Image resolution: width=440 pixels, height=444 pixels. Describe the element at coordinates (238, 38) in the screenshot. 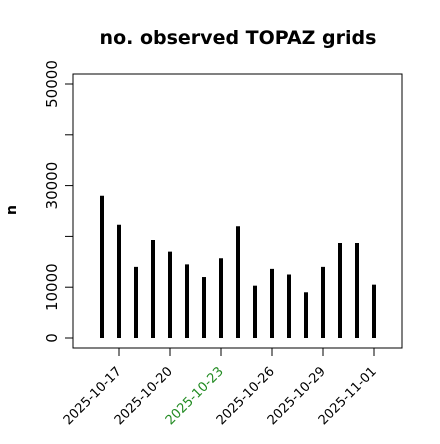

I see `chart-title: no. observed TOPAZ grids` at that location.